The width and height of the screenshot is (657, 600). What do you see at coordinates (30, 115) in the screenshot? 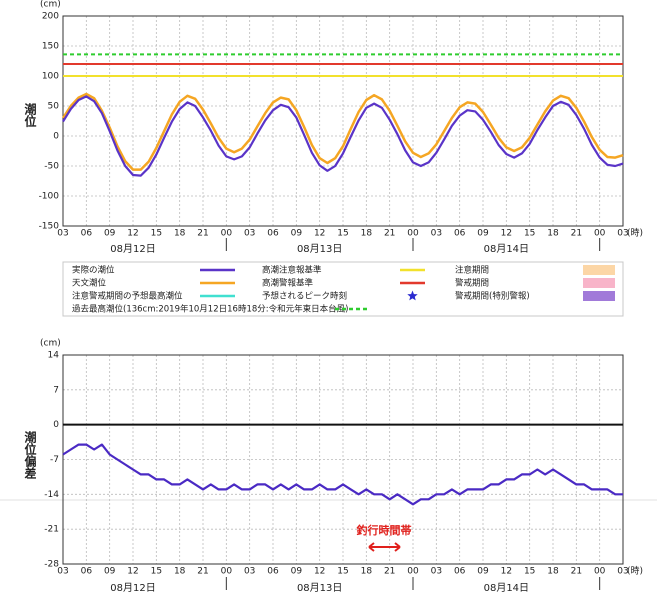
I see `y-axis-title: 潮位` at bounding box center [30, 115].